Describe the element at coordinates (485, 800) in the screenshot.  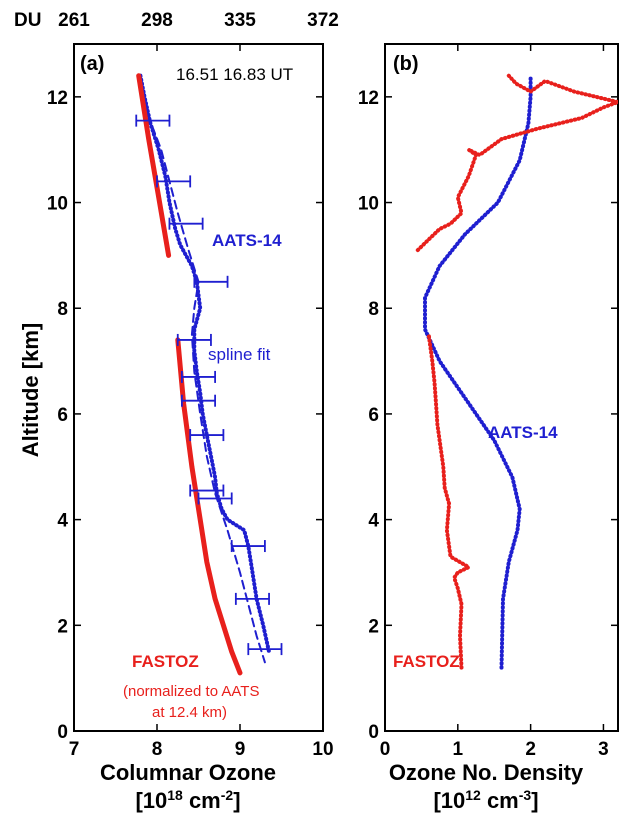
I see `x-axis-unit-b: [1012 cm-3]` at that location.